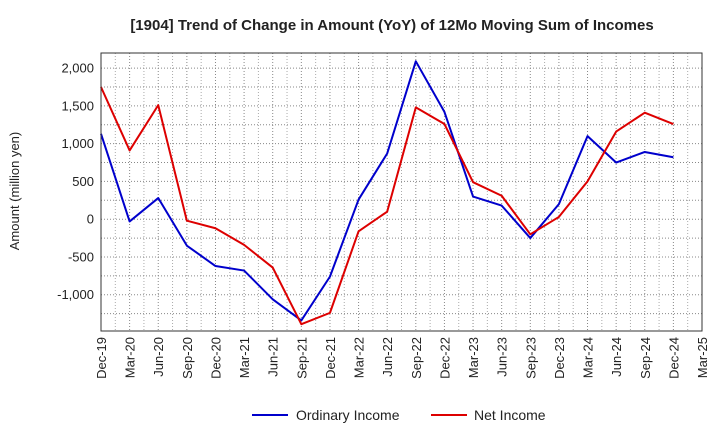 The width and height of the screenshot is (720, 440). What do you see at coordinates (359, 357) in the screenshot?
I see `x-tick-label: Mar-22` at bounding box center [359, 357].